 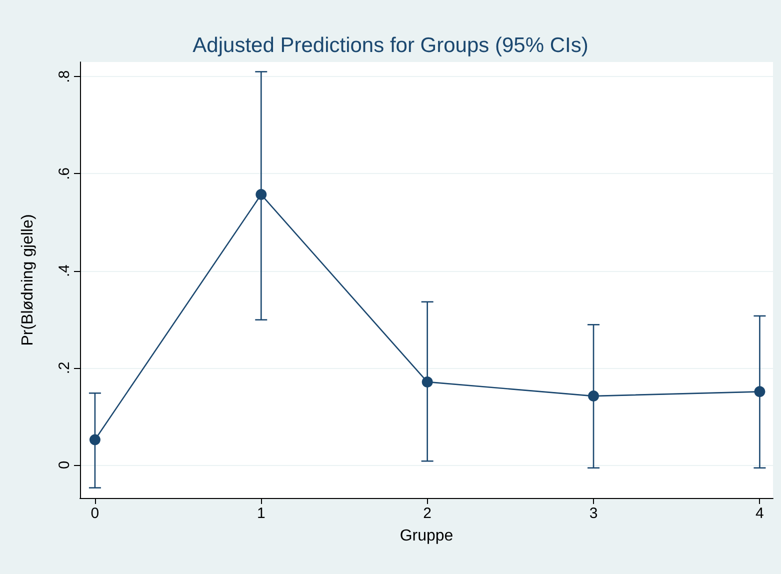 What do you see at coordinates (64, 271) in the screenshot?
I see `y-tick-label: .4` at bounding box center [64, 271].